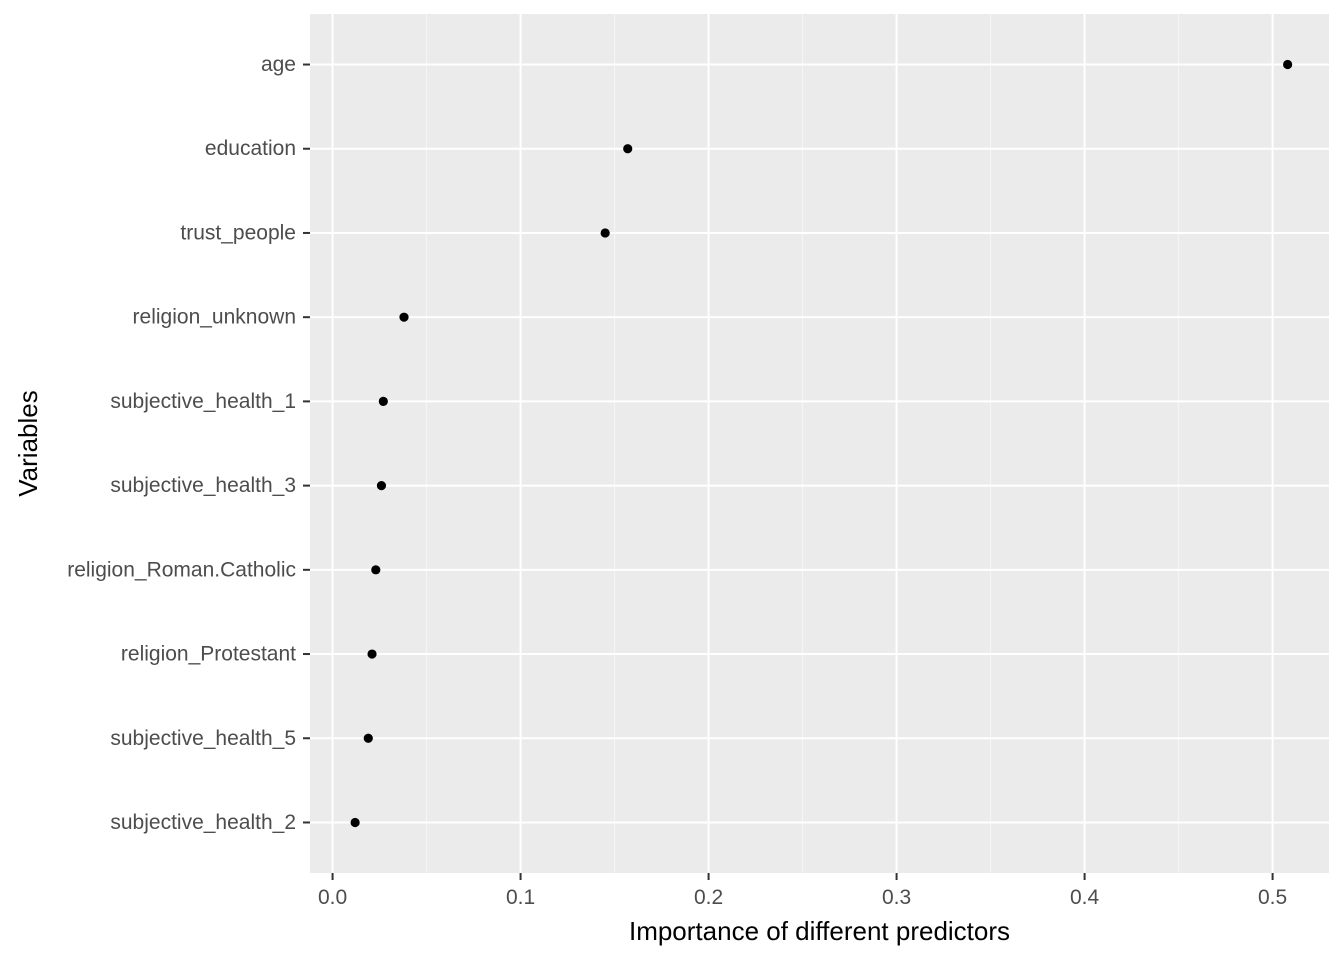  I want to click on y-tick-label: subjective_health_3, so click(203, 485).